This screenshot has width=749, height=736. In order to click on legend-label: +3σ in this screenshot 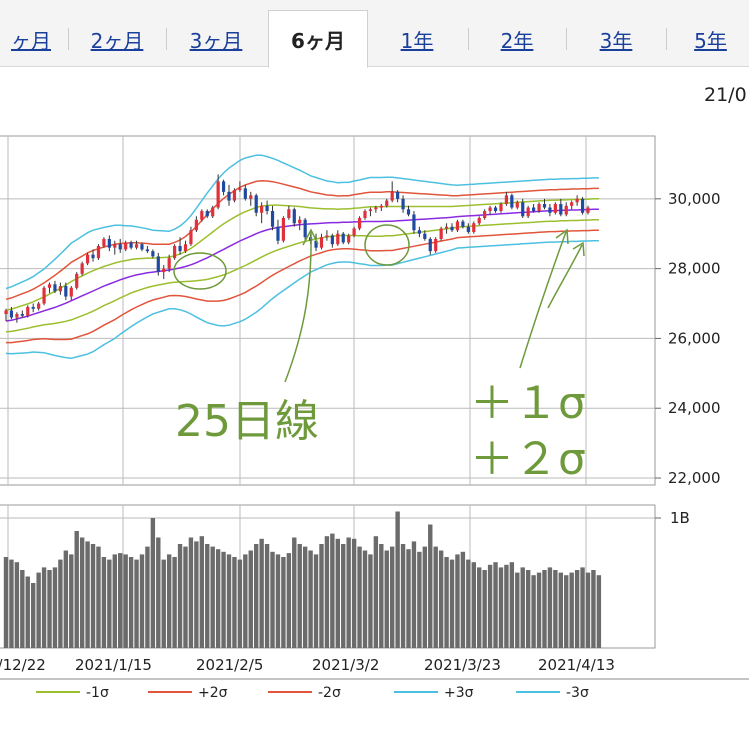, I will do `click(459, 693)`.